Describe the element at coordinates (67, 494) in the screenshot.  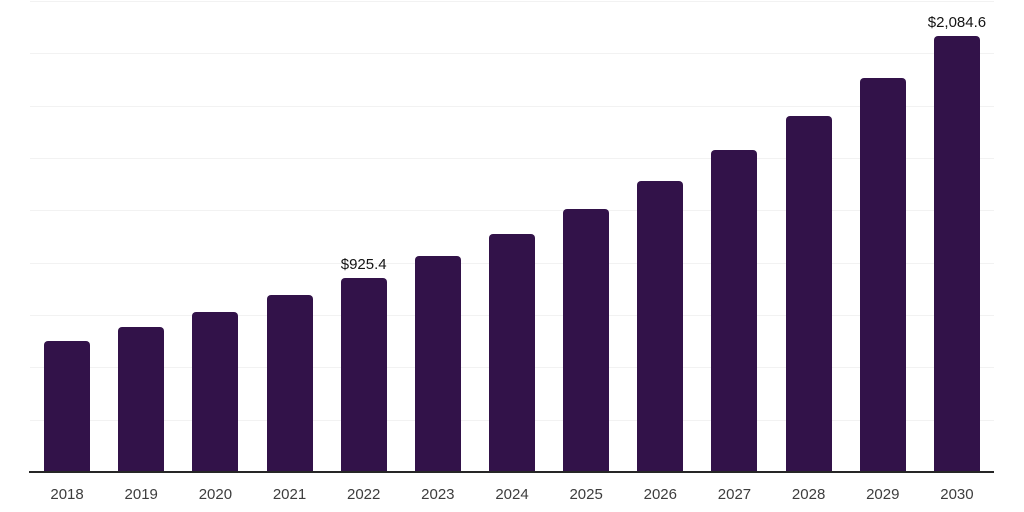
I see `x-tick-label-2018: 2018` at that location.